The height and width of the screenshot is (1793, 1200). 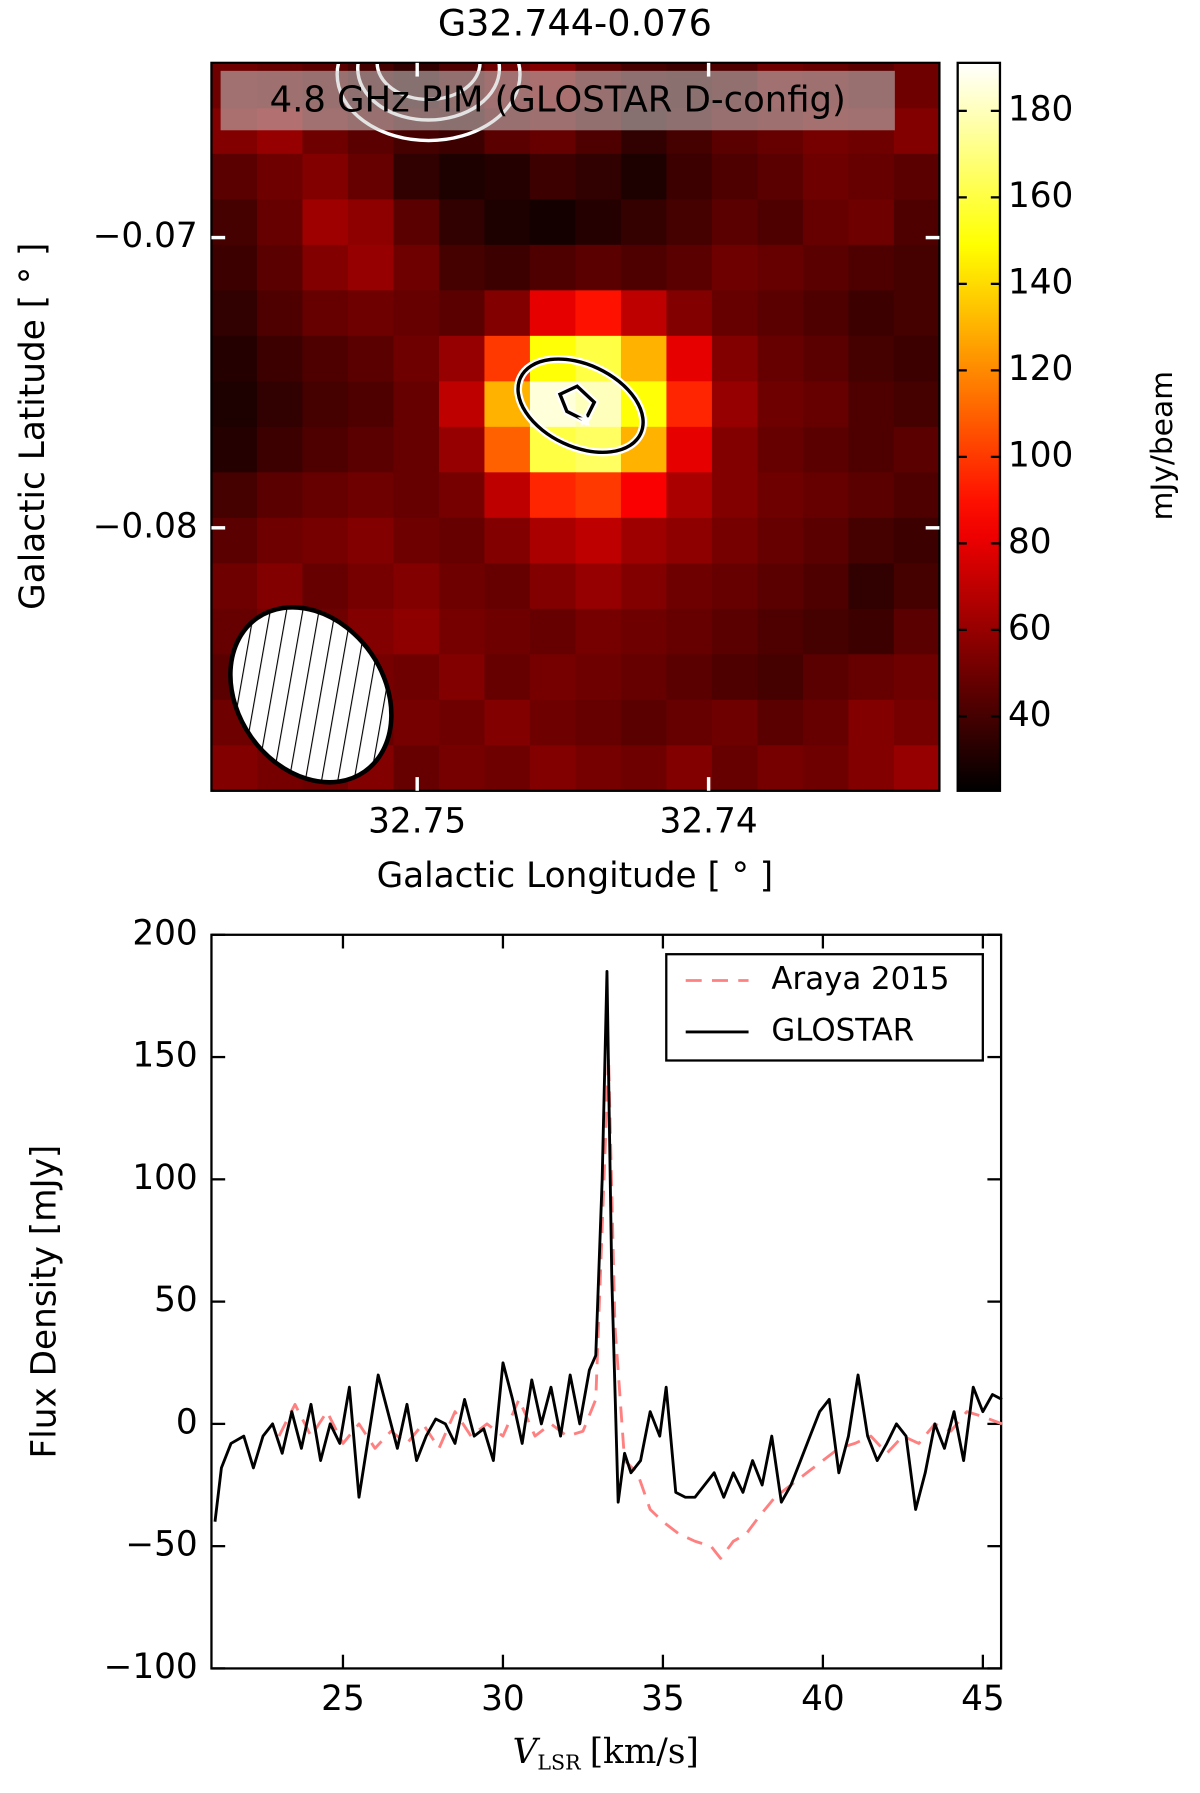 I want to click on x-label-symbol: V, so click(x=527, y=1752).